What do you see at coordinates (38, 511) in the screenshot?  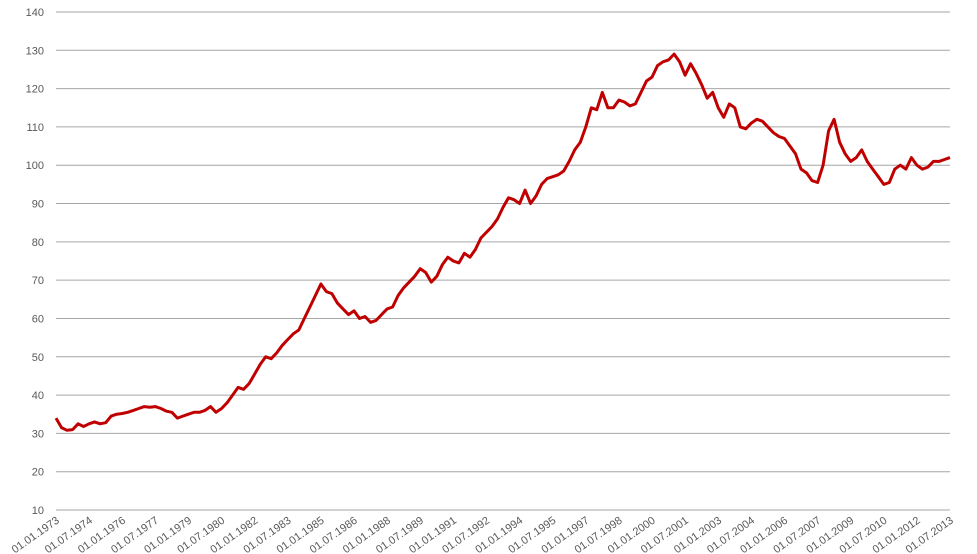 I see `y-tick-label: 10` at bounding box center [38, 511].